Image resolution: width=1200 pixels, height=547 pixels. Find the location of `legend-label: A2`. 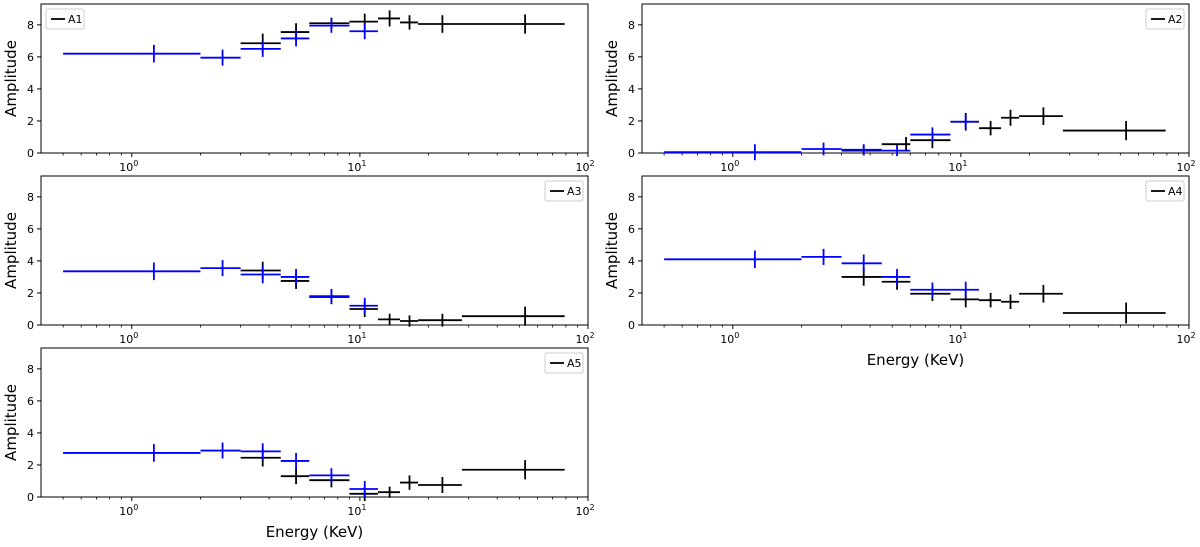

legend-label: A2 is located at coordinates (1175, 19).